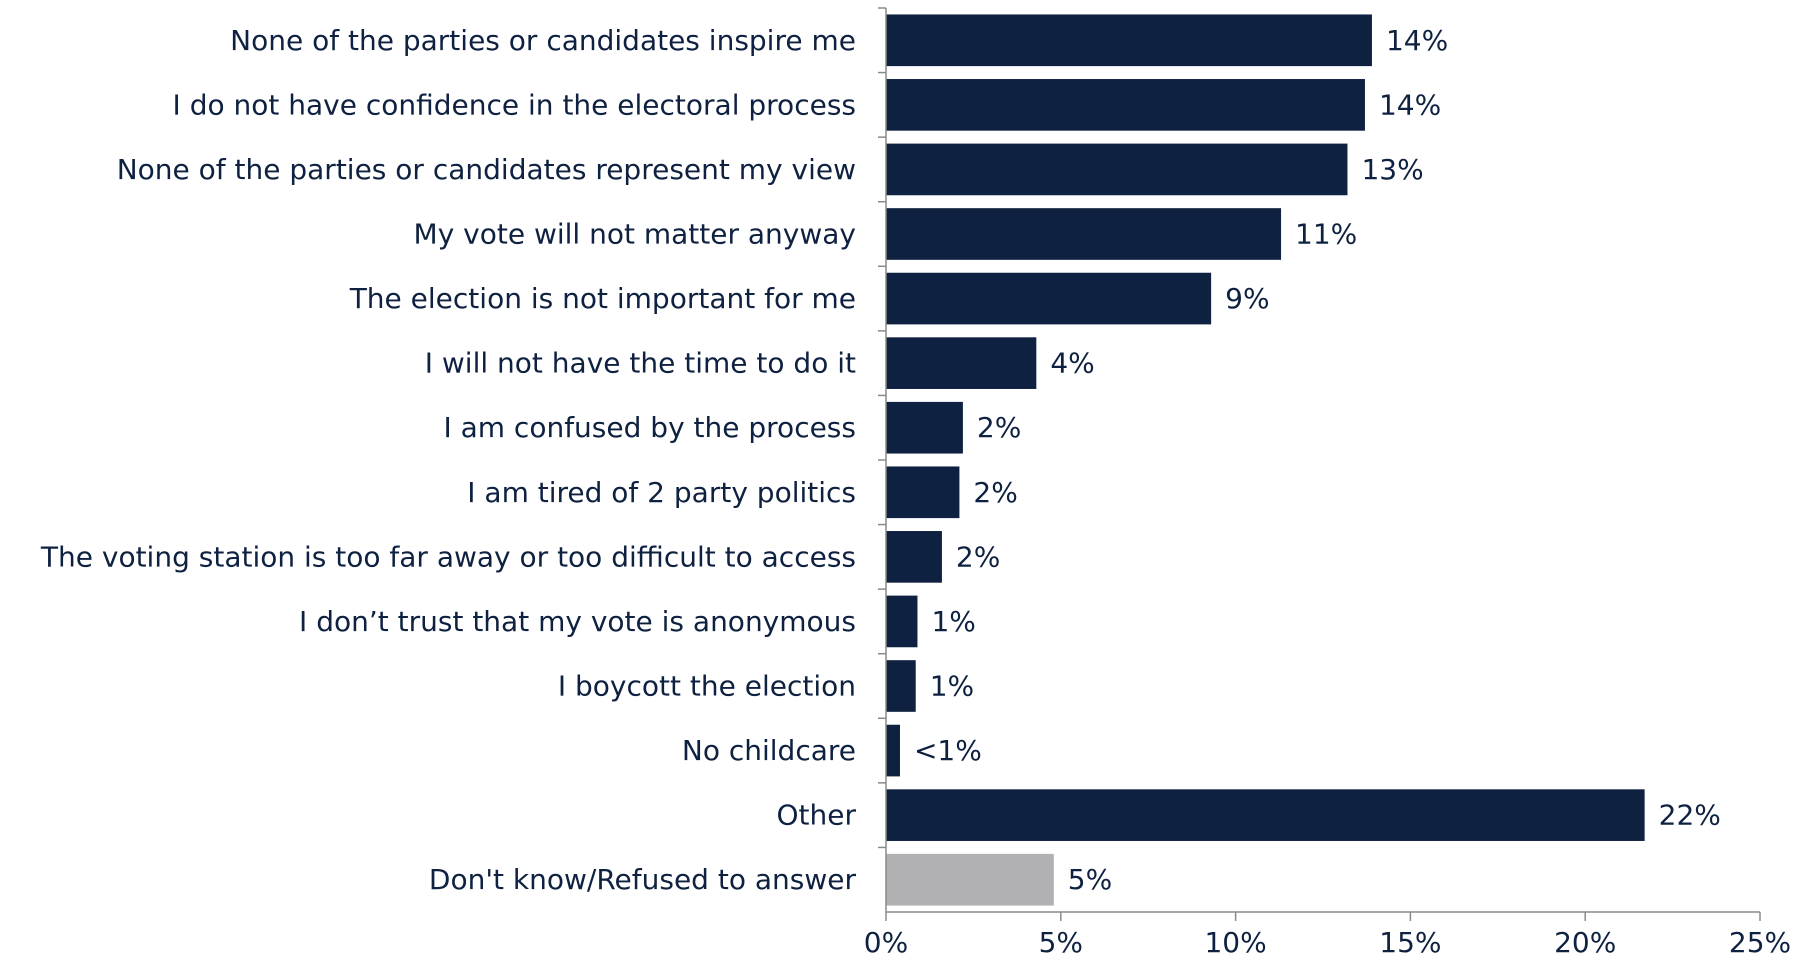 The width and height of the screenshot is (1796, 964). Describe the element at coordinates (1585, 942) in the screenshot. I see `x-tick-label: 20%` at that location.